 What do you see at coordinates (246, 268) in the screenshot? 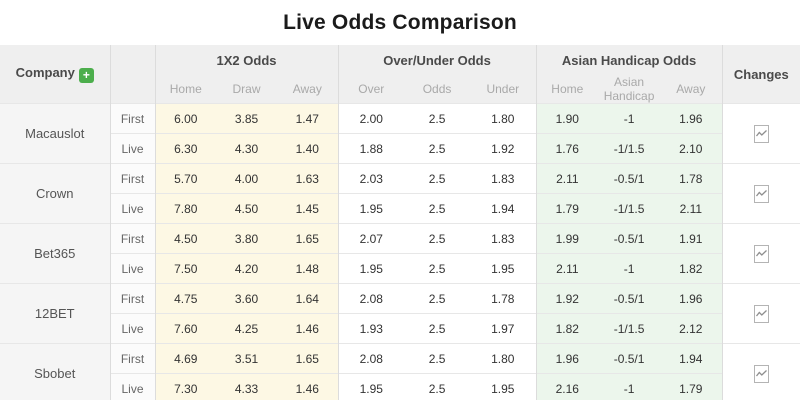
I see `odds-value: 4.20` at bounding box center [246, 268].